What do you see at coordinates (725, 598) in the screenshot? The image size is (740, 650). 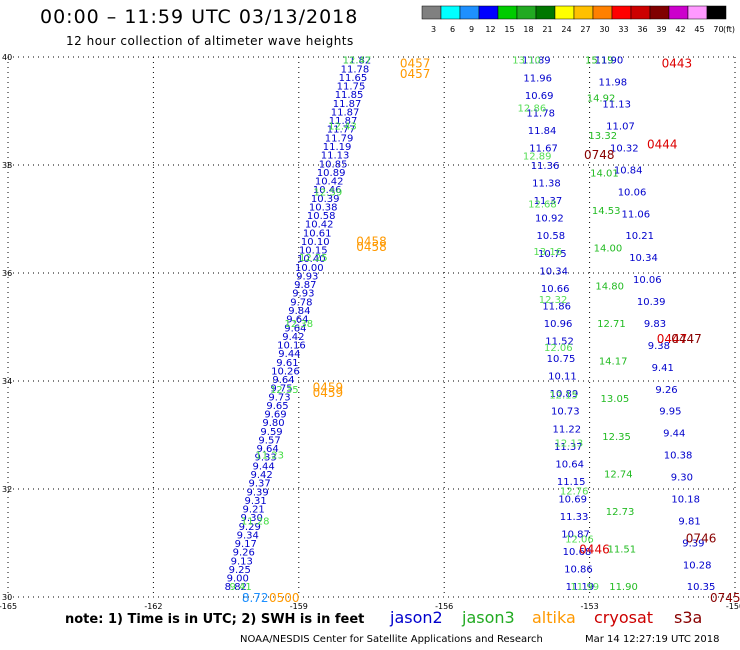 I see `time-marker: 0745` at bounding box center [725, 598].